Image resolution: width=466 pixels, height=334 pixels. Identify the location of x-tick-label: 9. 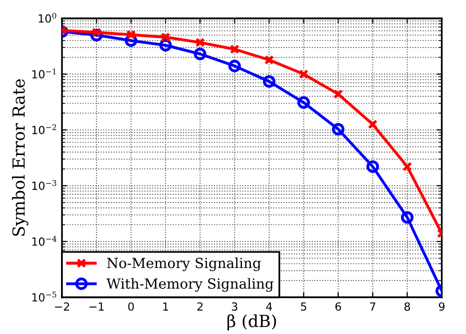
(441, 306).